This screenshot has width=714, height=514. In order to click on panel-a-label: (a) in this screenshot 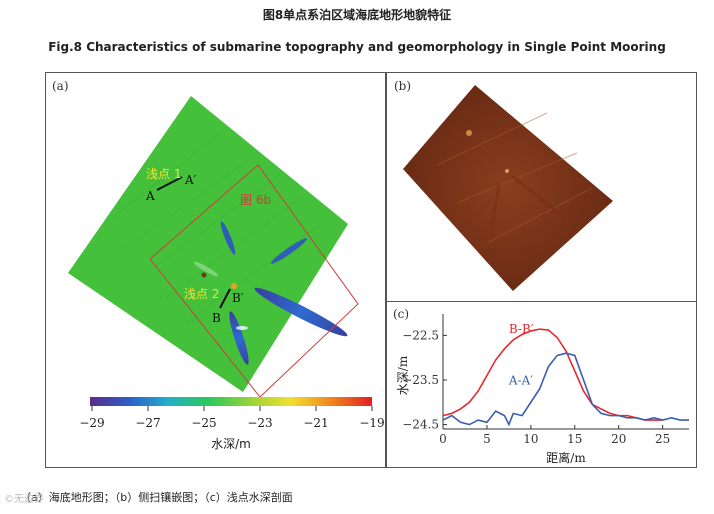, I will do `click(60, 86)`.